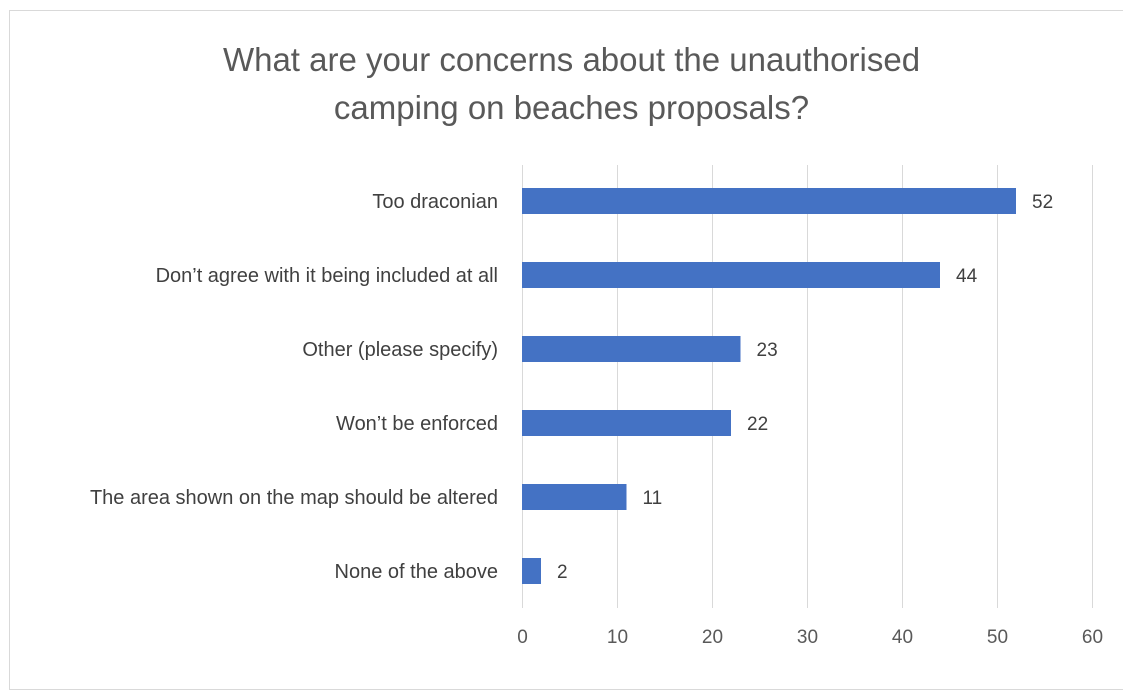  Describe the element at coordinates (757, 424) in the screenshot. I see `data-label: 22` at that location.